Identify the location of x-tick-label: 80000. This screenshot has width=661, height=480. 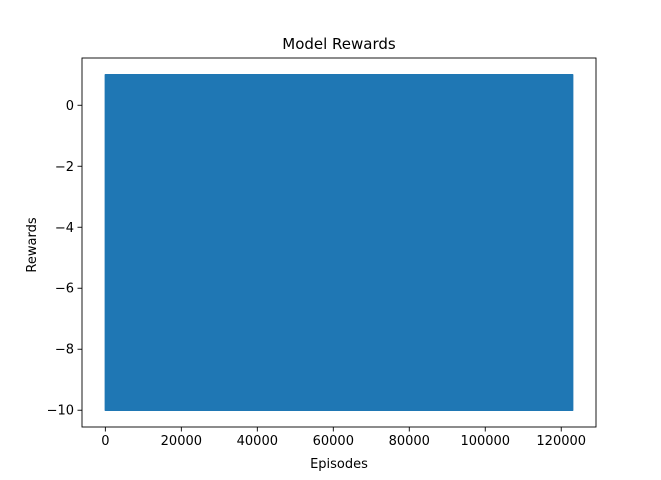
(409, 441).